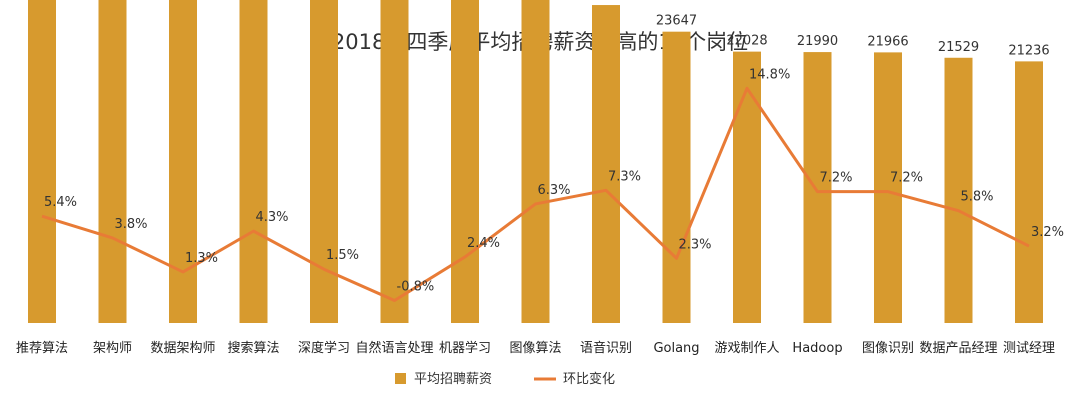 This screenshot has height=402, width=1080. I want to click on bar-value-label-10: 22028, so click(746, 41).